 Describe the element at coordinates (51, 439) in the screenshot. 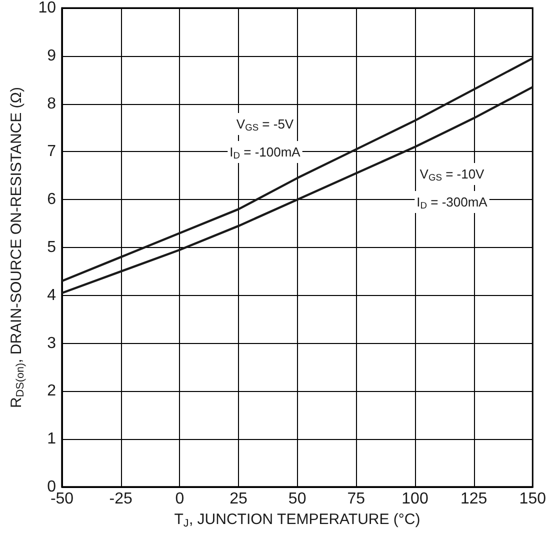

I see `y-tick-label: 1` at that location.